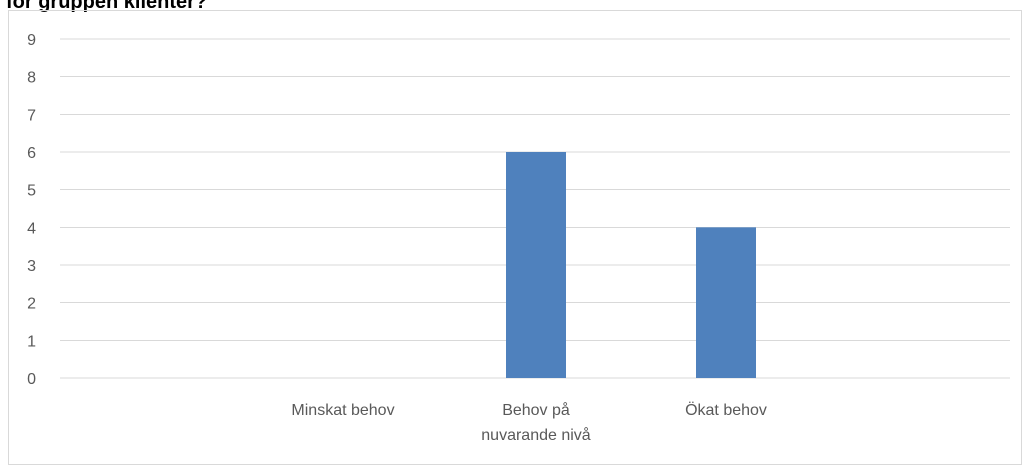 This screenshot has width=1024, height=465. I want to click on y-tick-label: 9, so click(31, 40).